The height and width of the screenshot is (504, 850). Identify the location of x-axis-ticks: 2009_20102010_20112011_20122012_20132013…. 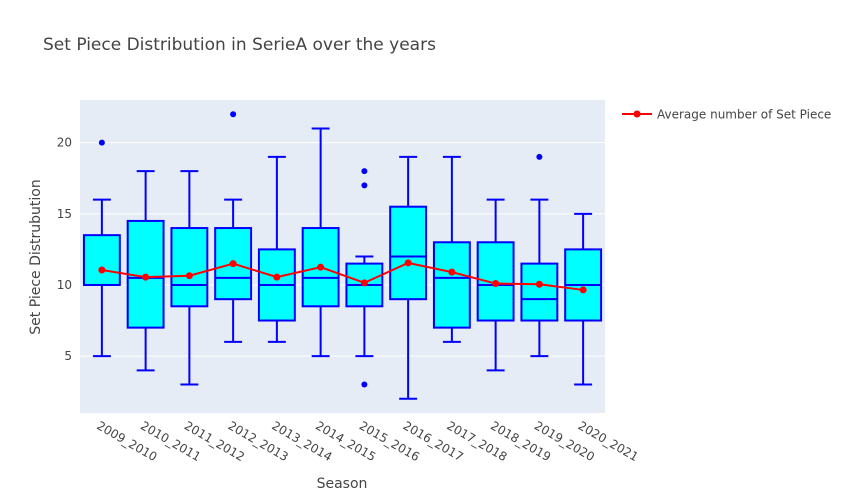
(367, 441).